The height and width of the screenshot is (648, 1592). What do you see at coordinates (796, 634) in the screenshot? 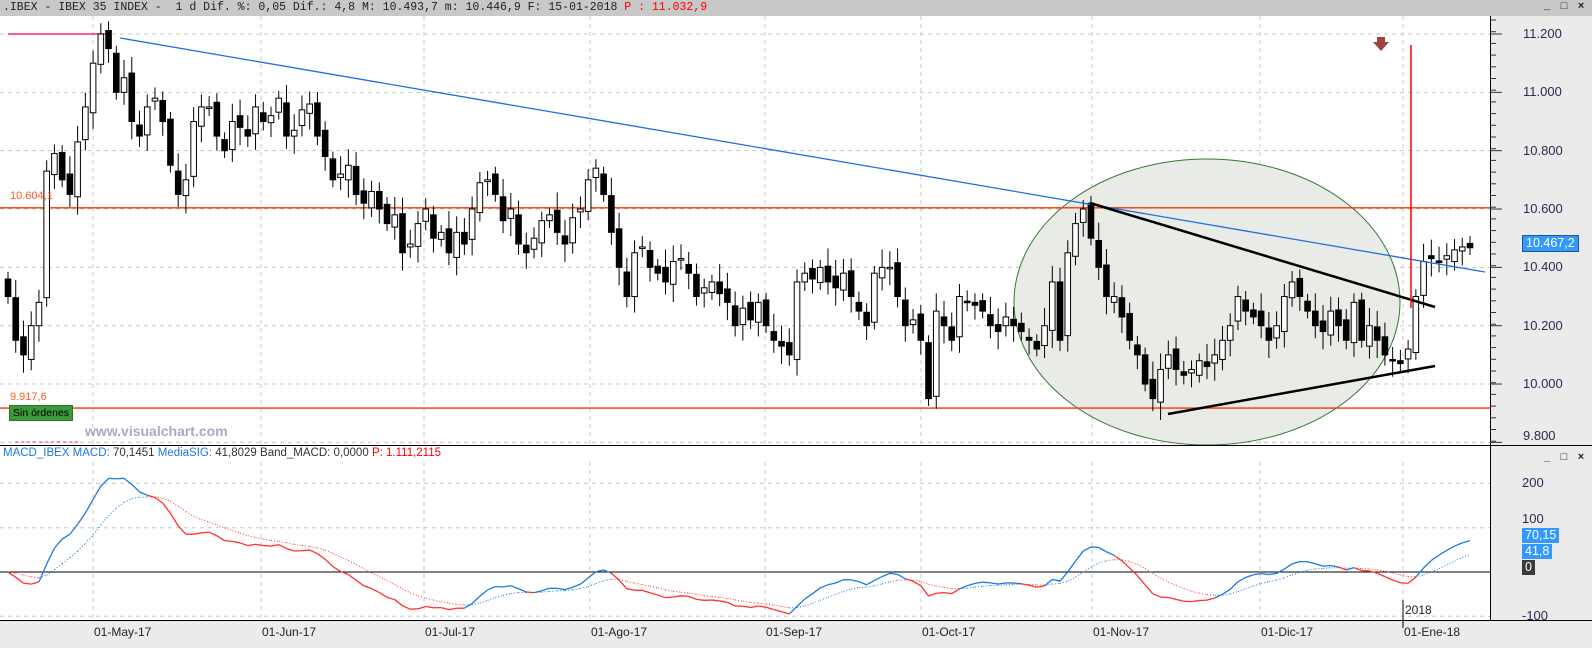
I see `date-axis-background` at bounding box center [796, 634].